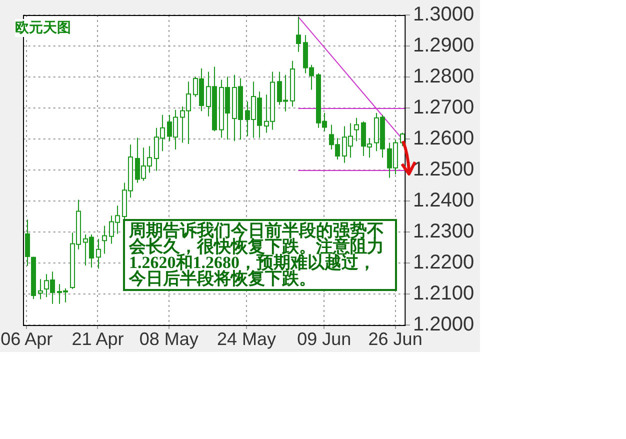  I want to click on chart-title: 欧元天图, so click(43, 28).